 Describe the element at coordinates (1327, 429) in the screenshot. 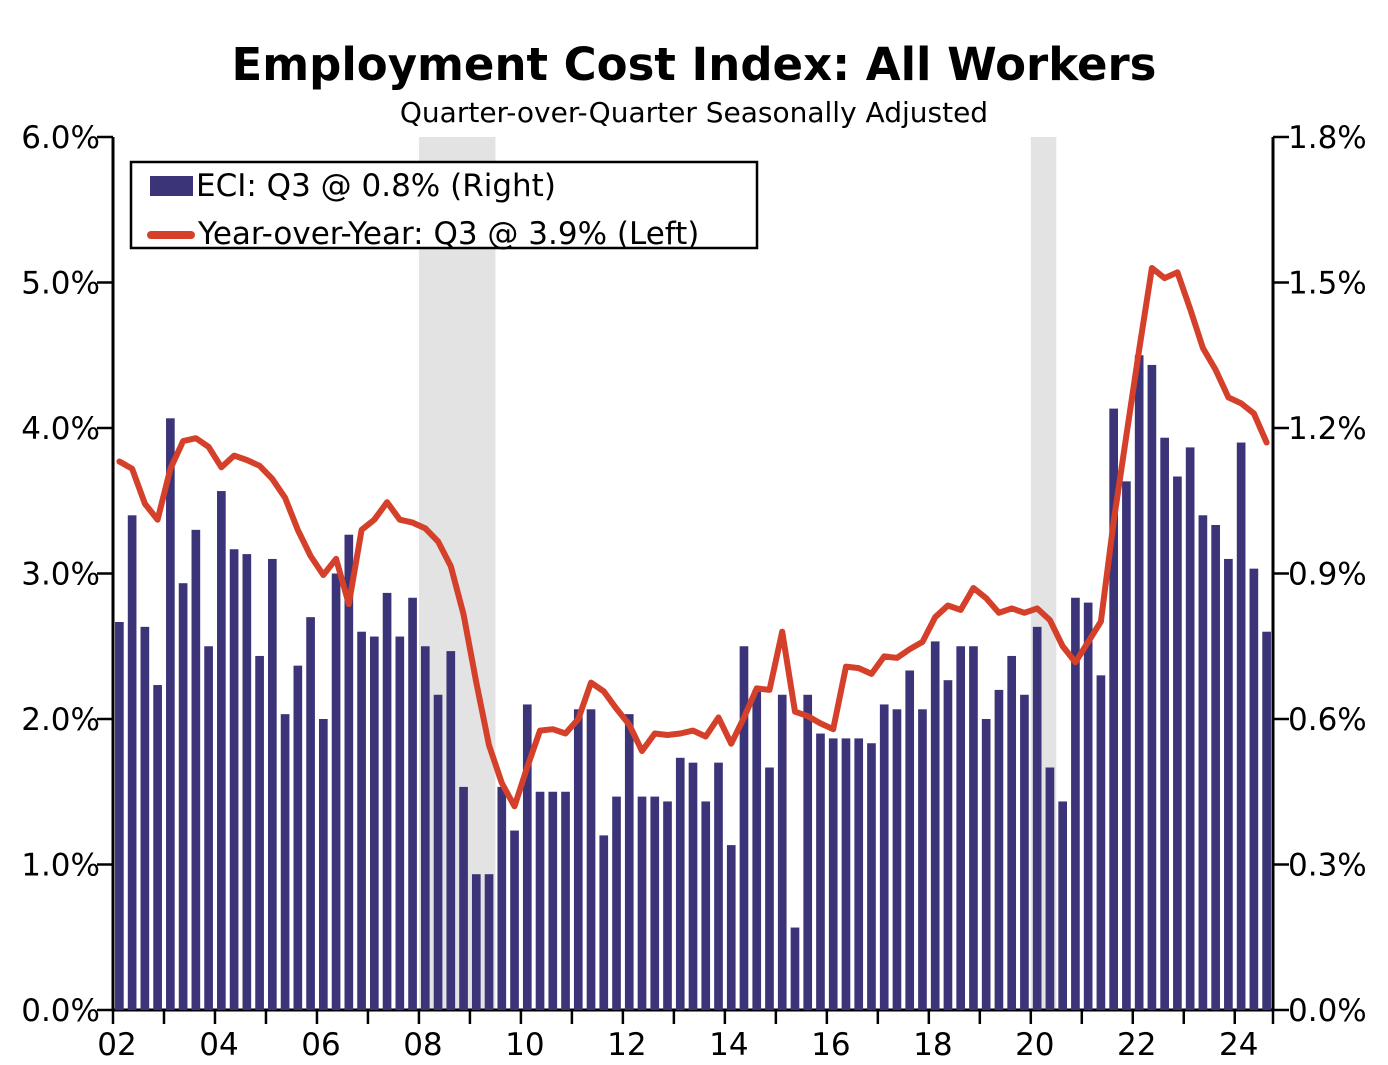

I see `right-axis-tick-label: 1.2%` at that location.